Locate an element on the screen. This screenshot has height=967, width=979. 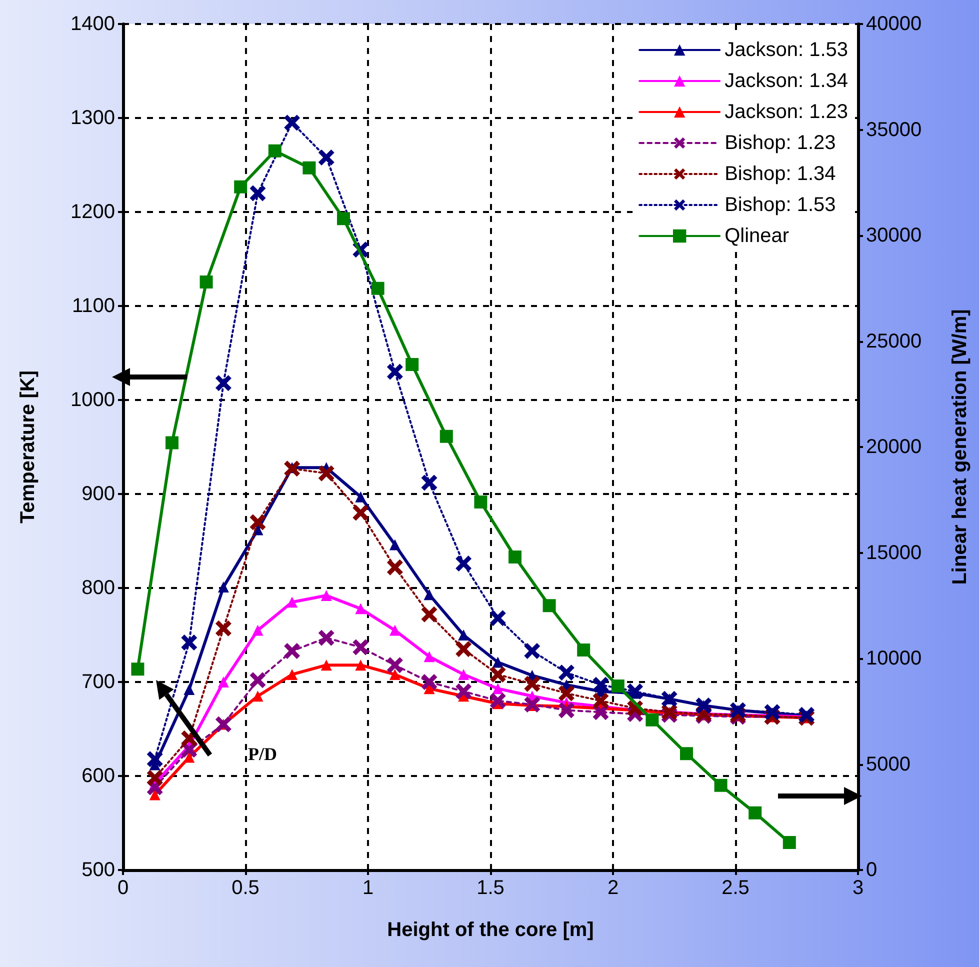
y2-tick-label: 25000 is located at coordinates (894, 341).